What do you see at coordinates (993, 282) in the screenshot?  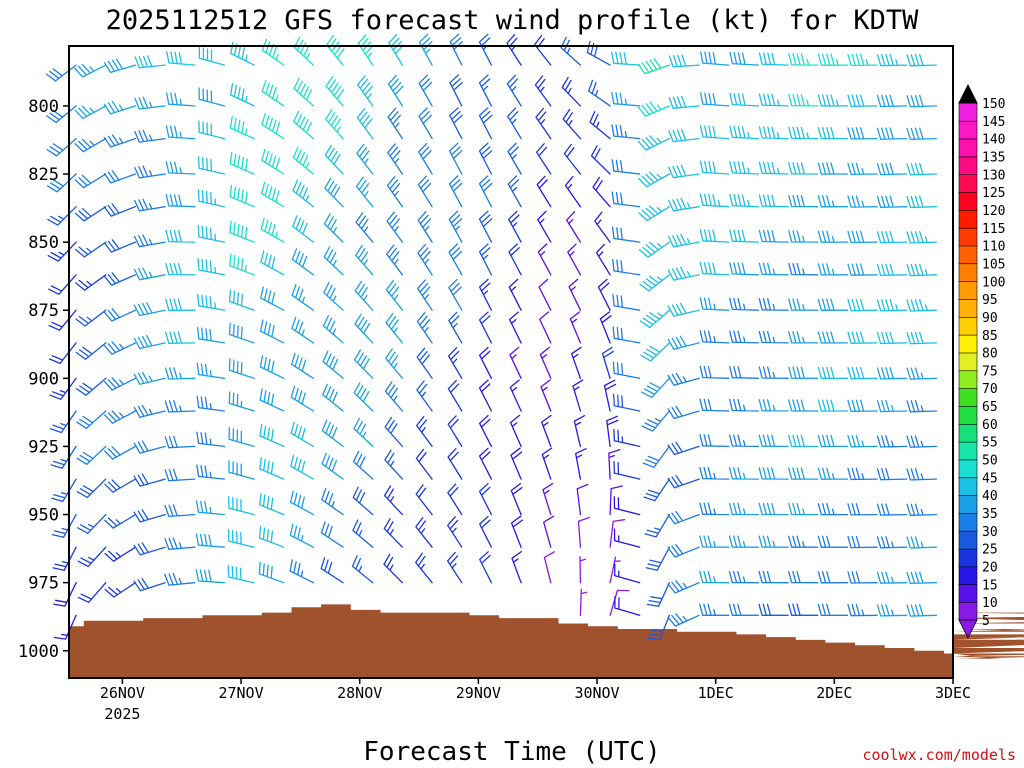 I see `colorbar-label: 100` at bounding box center [993, 282].